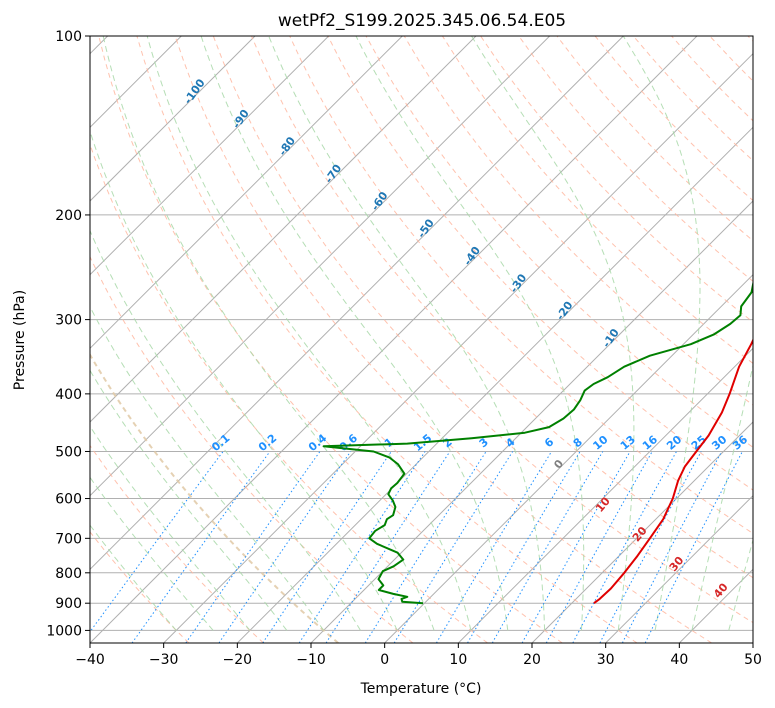 The width and height of the screenshot is (775, 708). I want to click on y-tick-label: 400, so click(68, 395).